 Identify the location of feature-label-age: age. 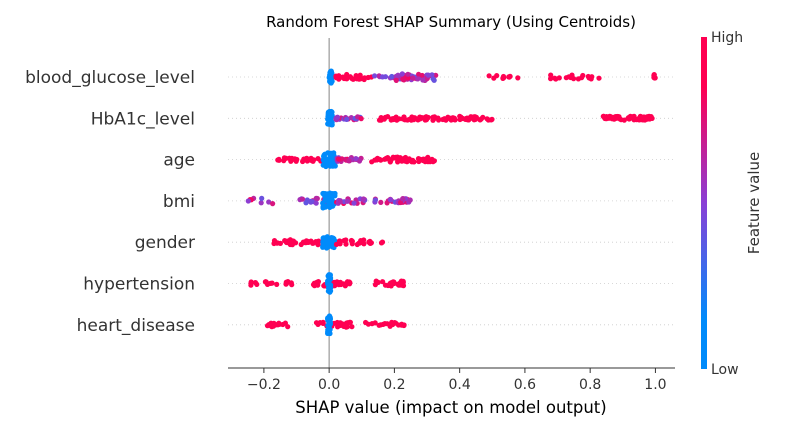
(179, 161).